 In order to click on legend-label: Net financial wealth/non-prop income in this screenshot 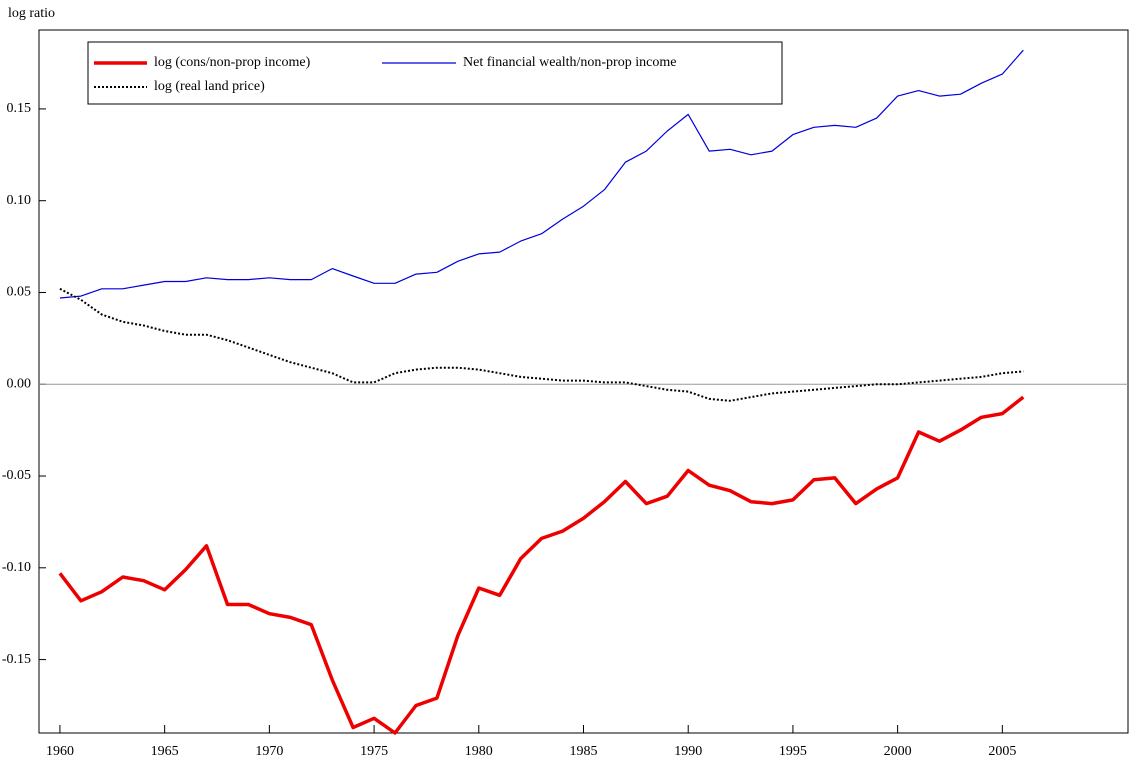, I will do `click(569, 62)`.